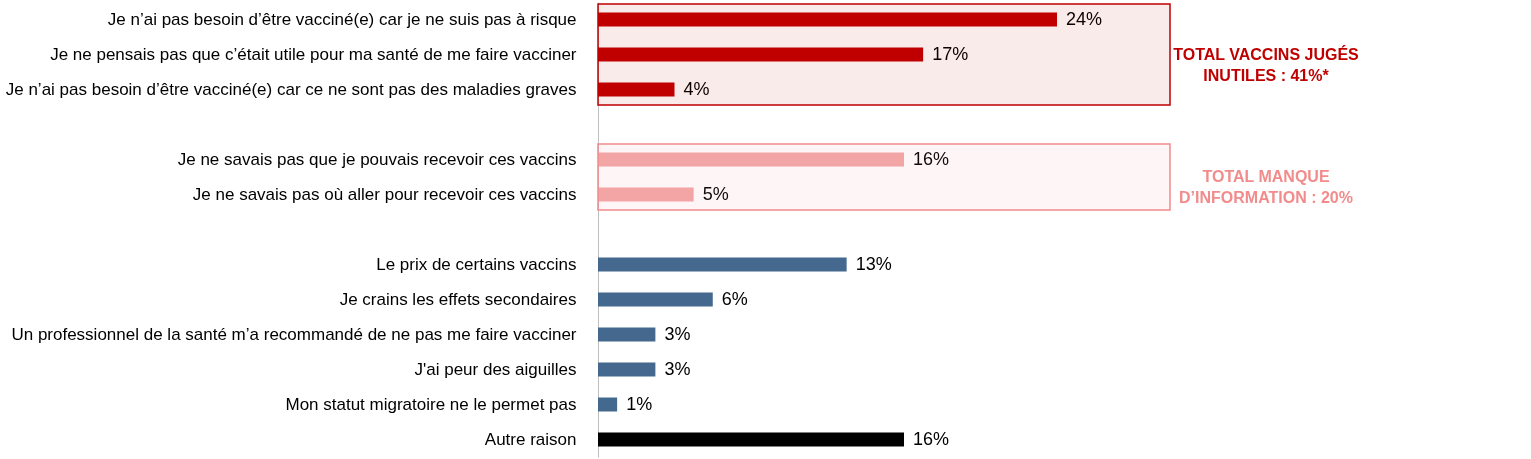 The image size is (1531, 459). I want to click on y-tick-label: Je ne pensais pas que c’était utile pour ma santé de me faire vacciner, so click(313, 54).